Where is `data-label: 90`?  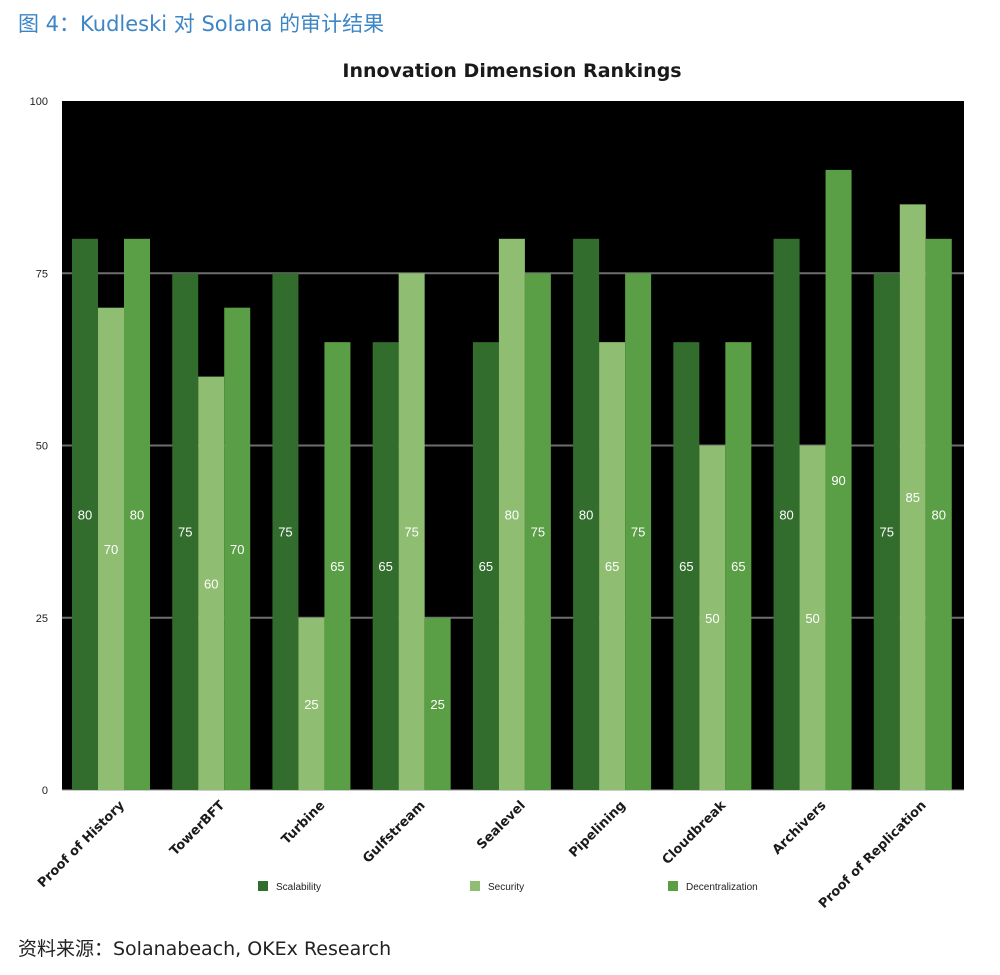 data-label: 90 is located at coordinates (838, 480).